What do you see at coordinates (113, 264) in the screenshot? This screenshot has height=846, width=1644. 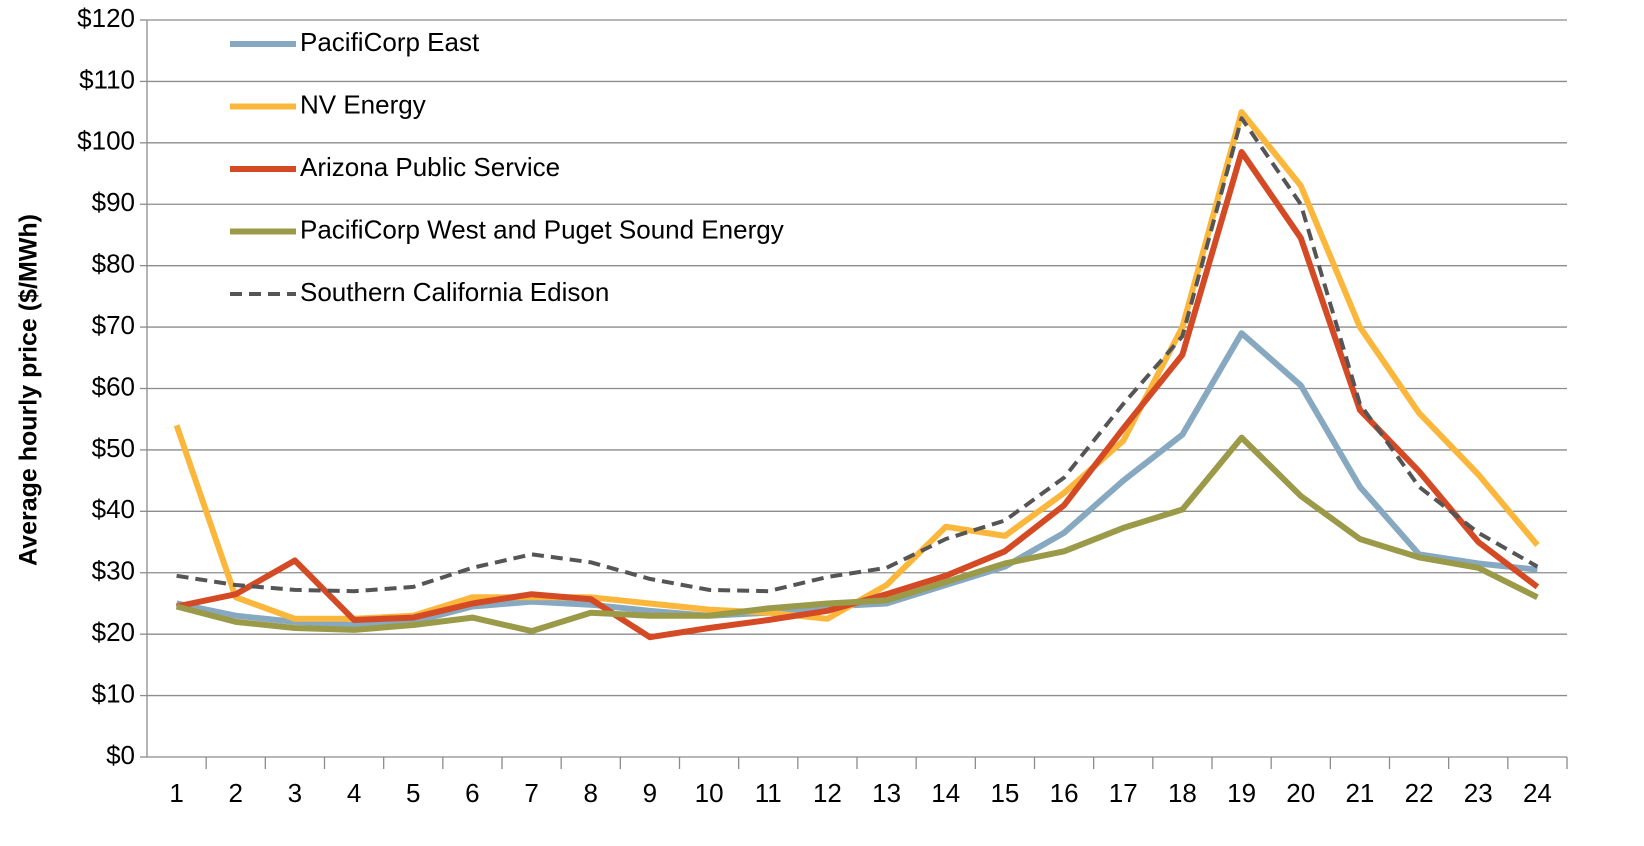 I see `y-tick-label: $80` at bounding box center [113, 264].